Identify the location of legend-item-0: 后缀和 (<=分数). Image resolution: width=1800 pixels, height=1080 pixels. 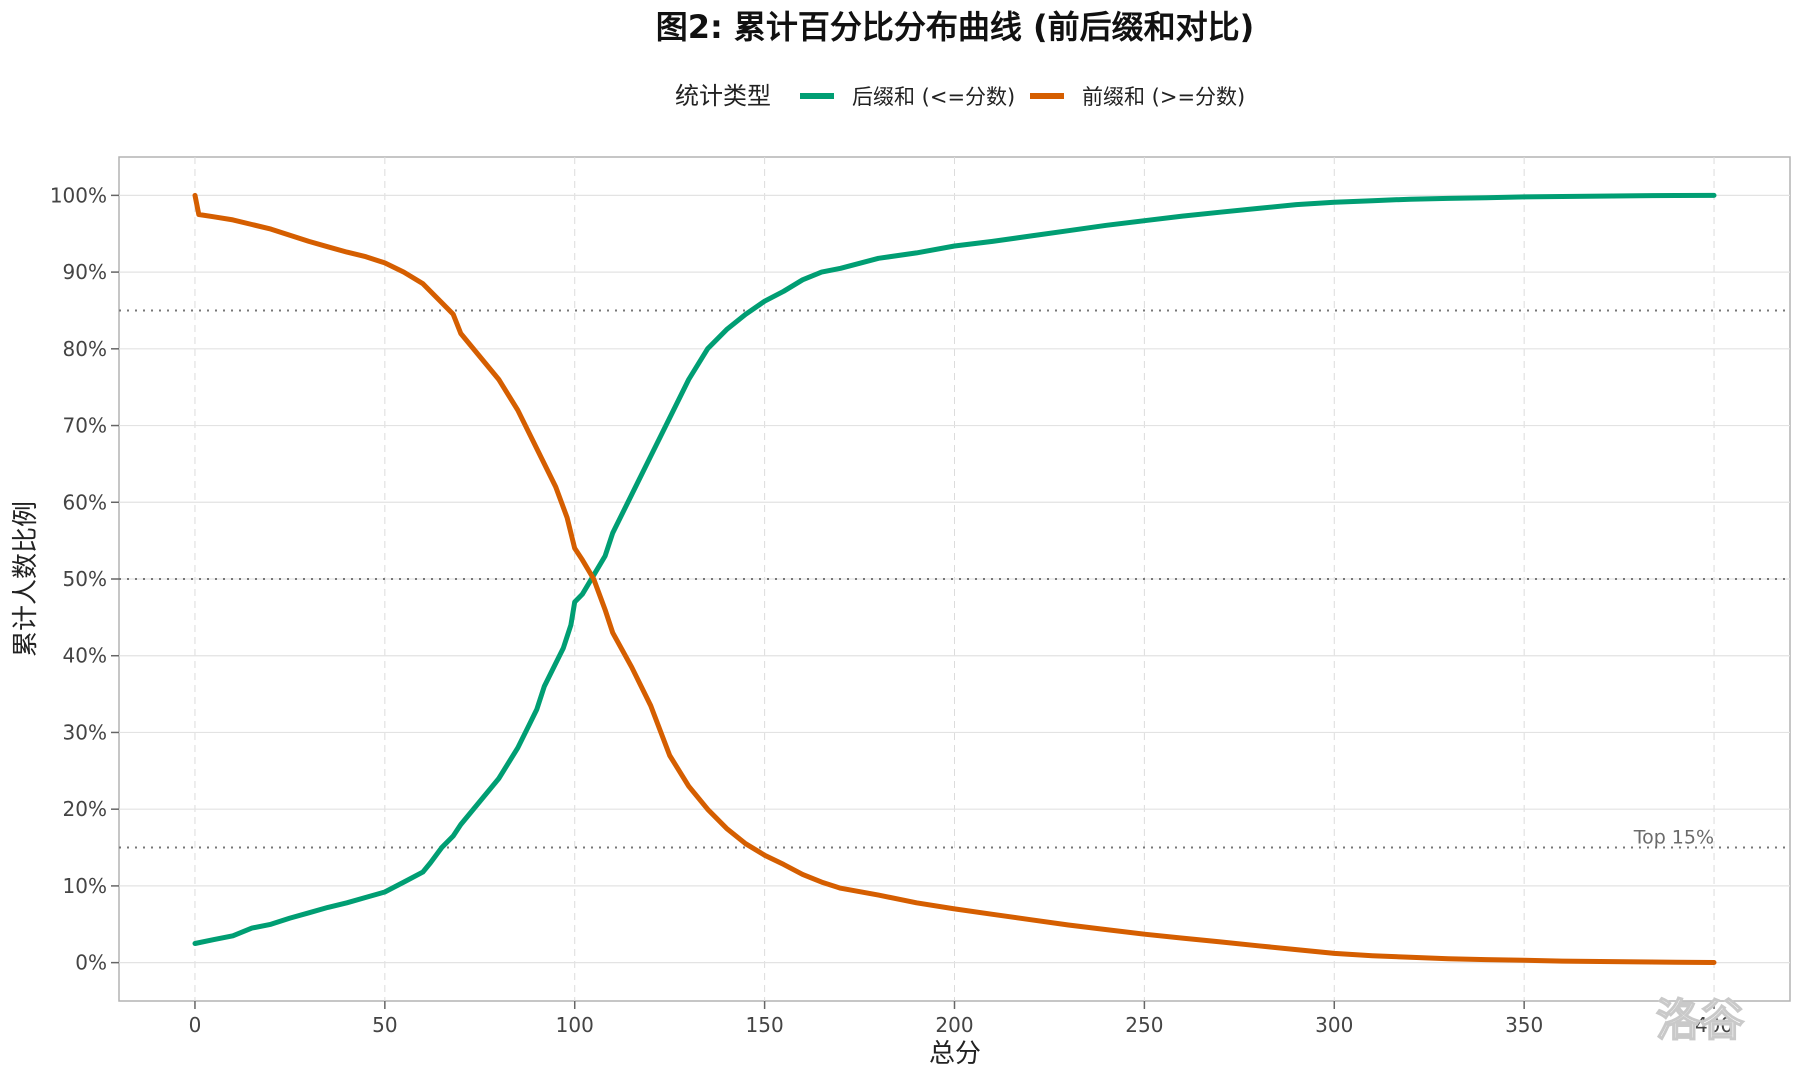
(907, 97).